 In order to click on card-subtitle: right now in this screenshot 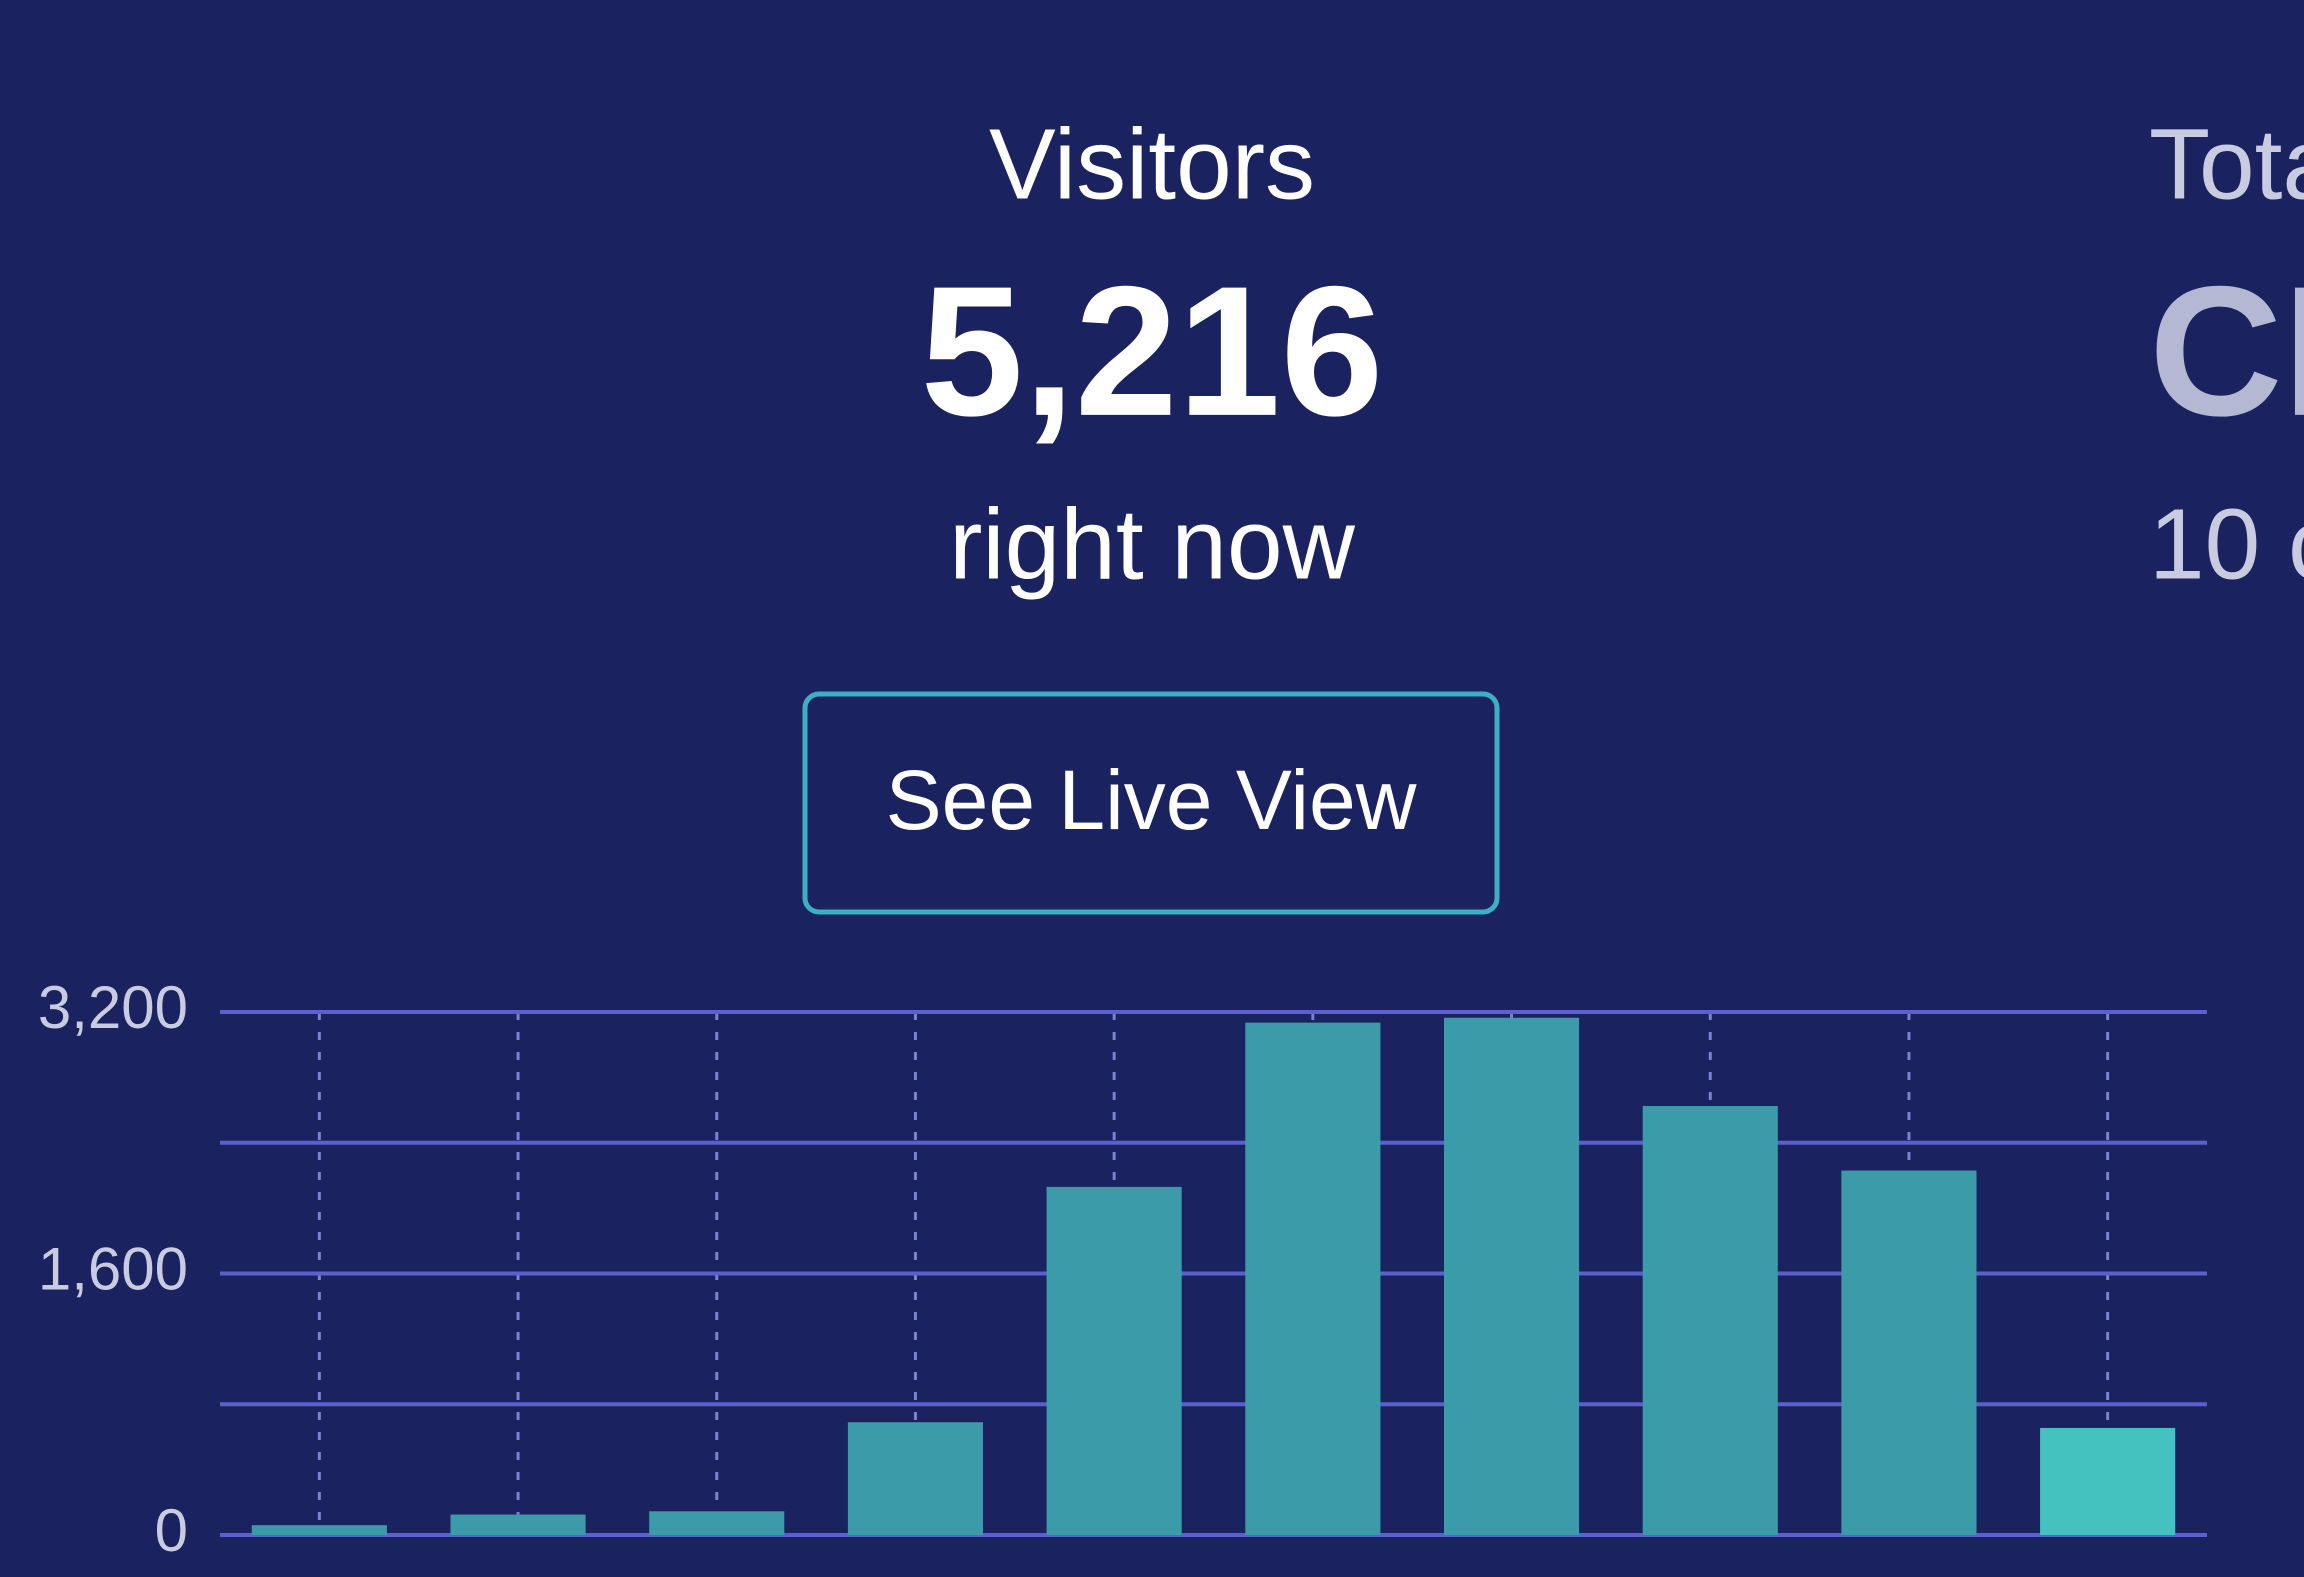, I will do `click(1152, 544)`.